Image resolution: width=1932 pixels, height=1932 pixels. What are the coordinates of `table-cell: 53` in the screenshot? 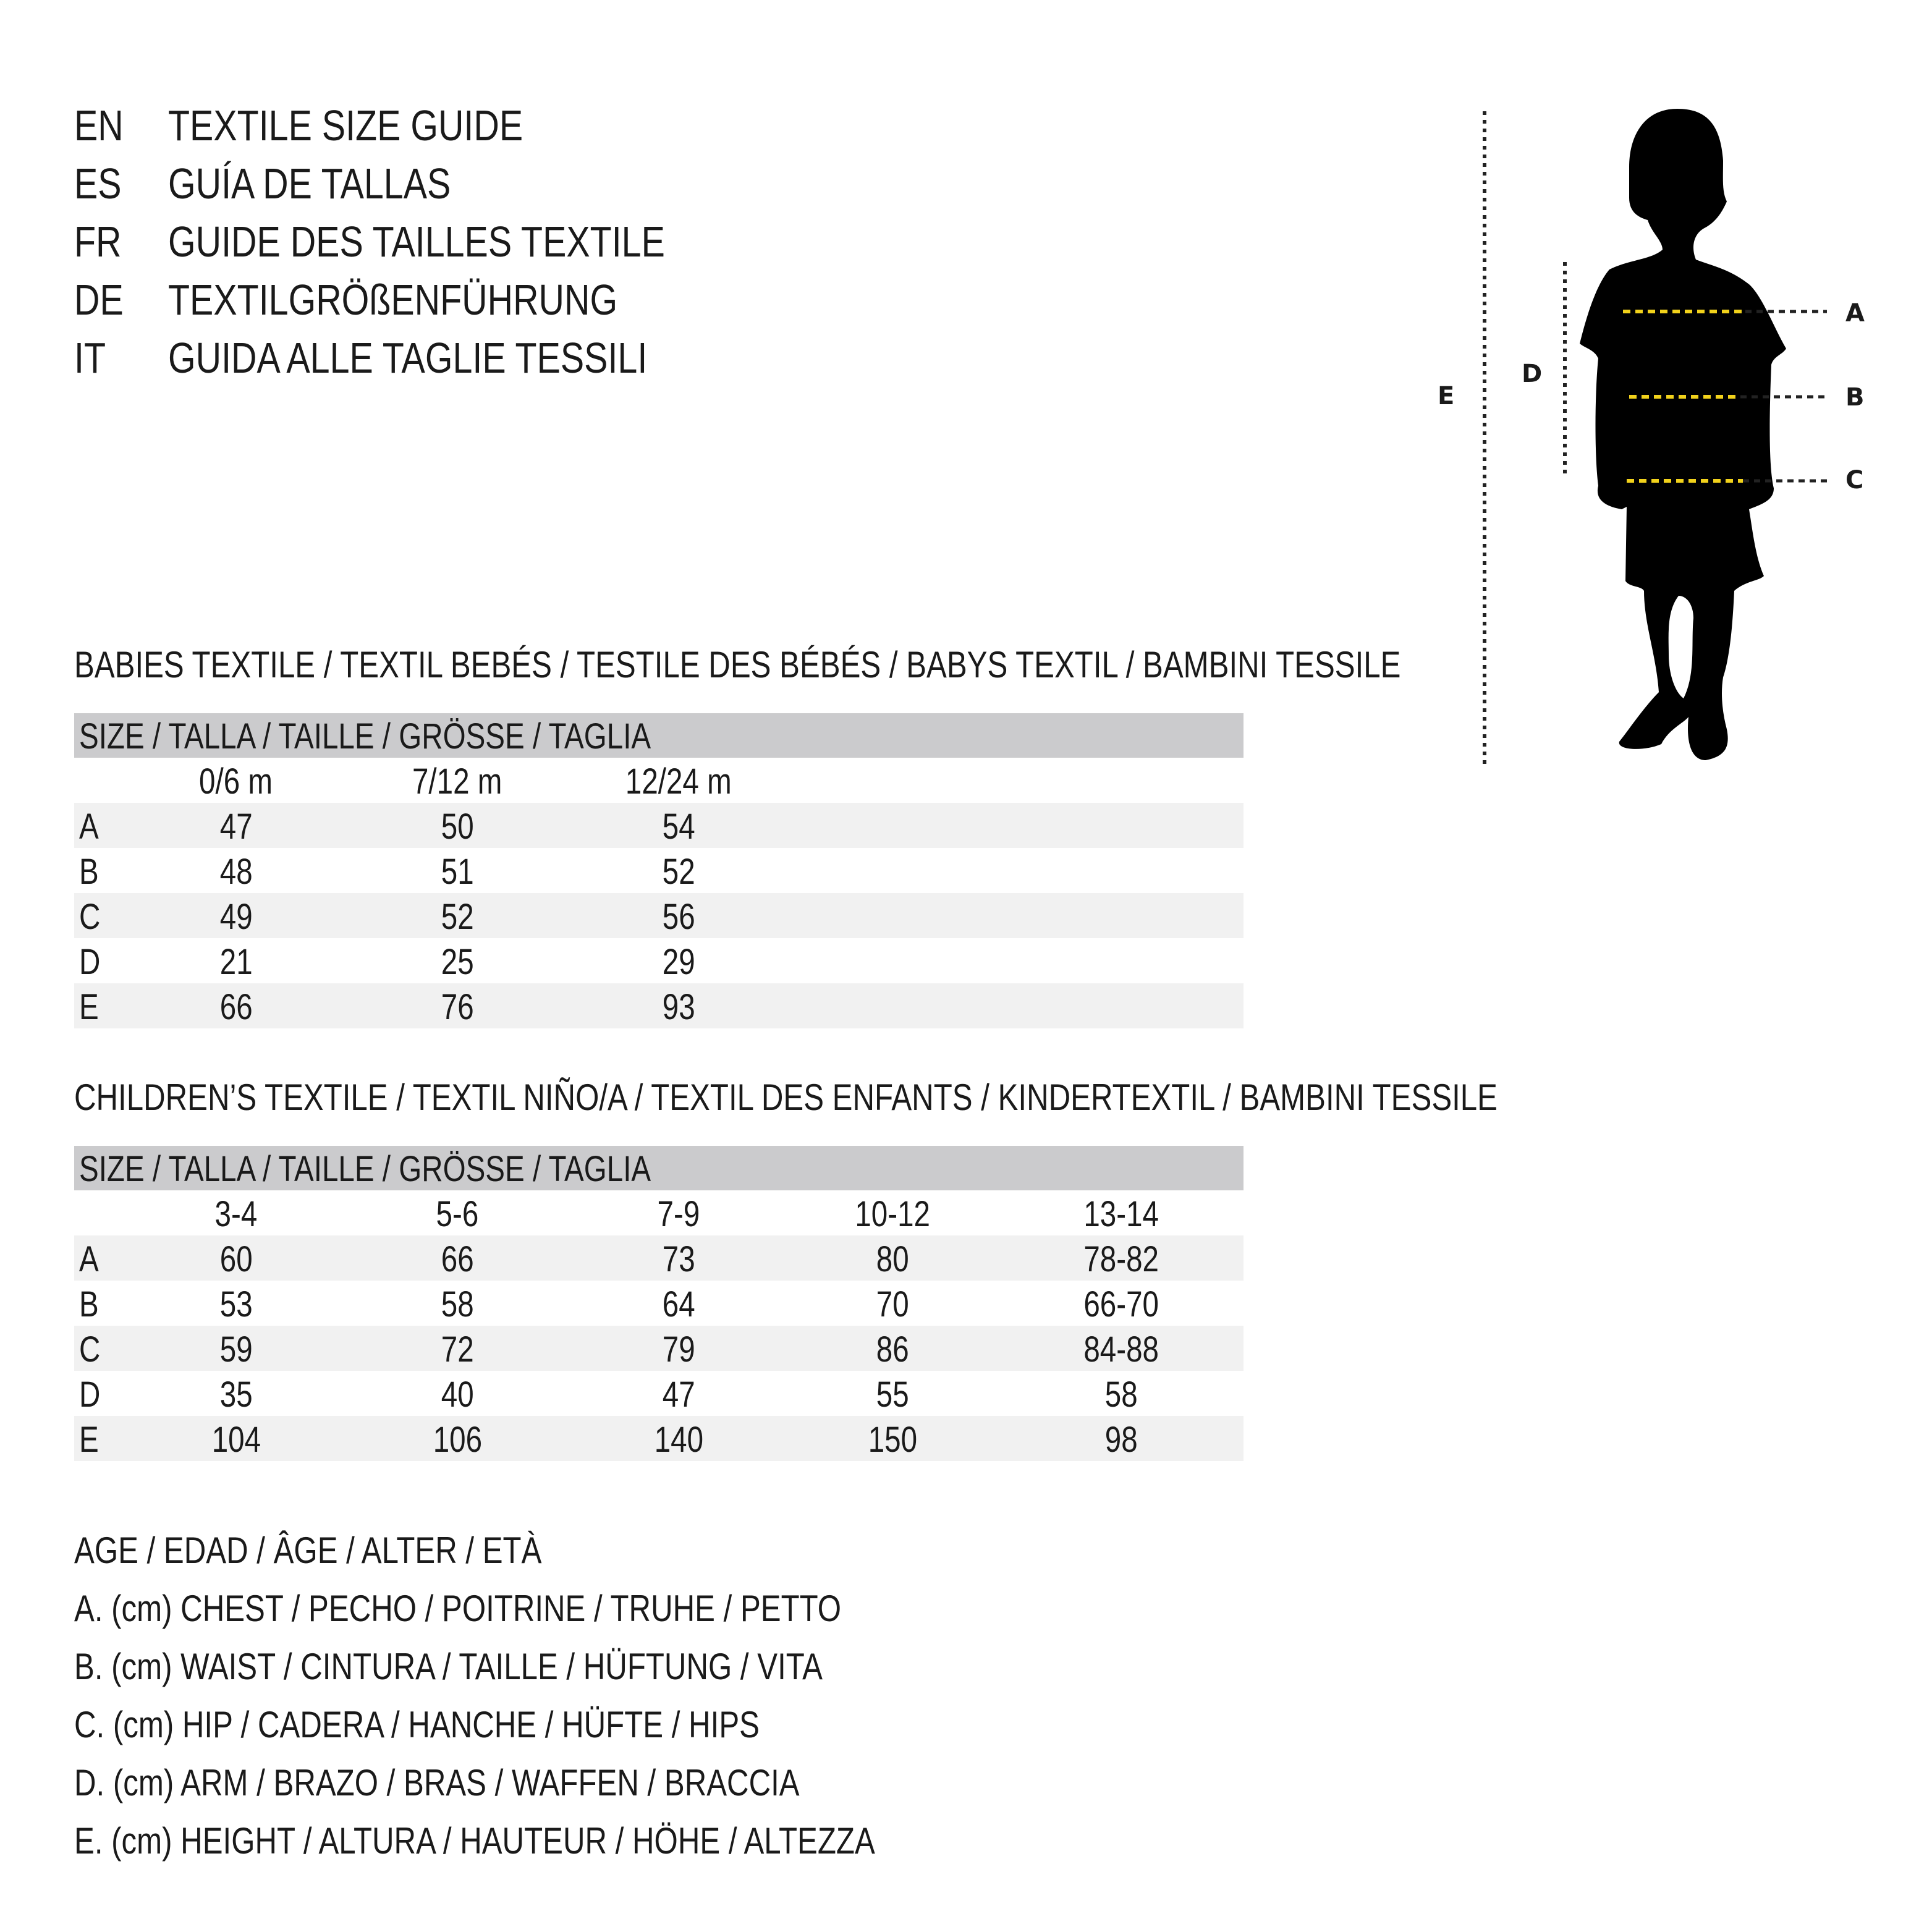 It's located at (236, 1305).